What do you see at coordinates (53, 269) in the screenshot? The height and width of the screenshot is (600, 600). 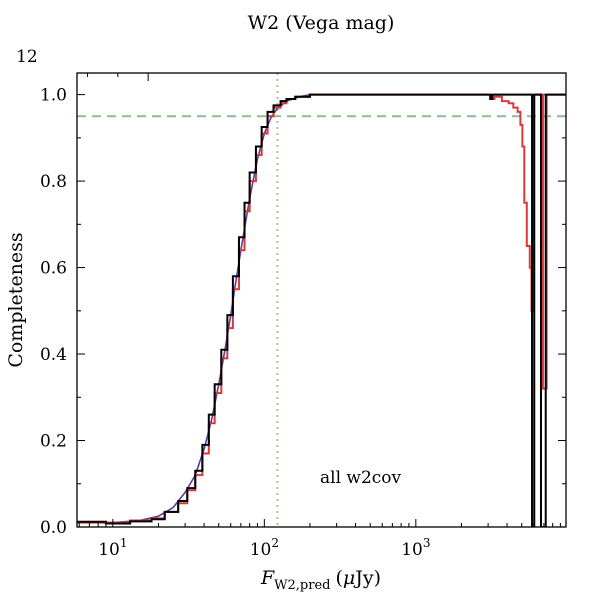 I see `y-tick-label: 0.6` at bounding box center [53, 269].